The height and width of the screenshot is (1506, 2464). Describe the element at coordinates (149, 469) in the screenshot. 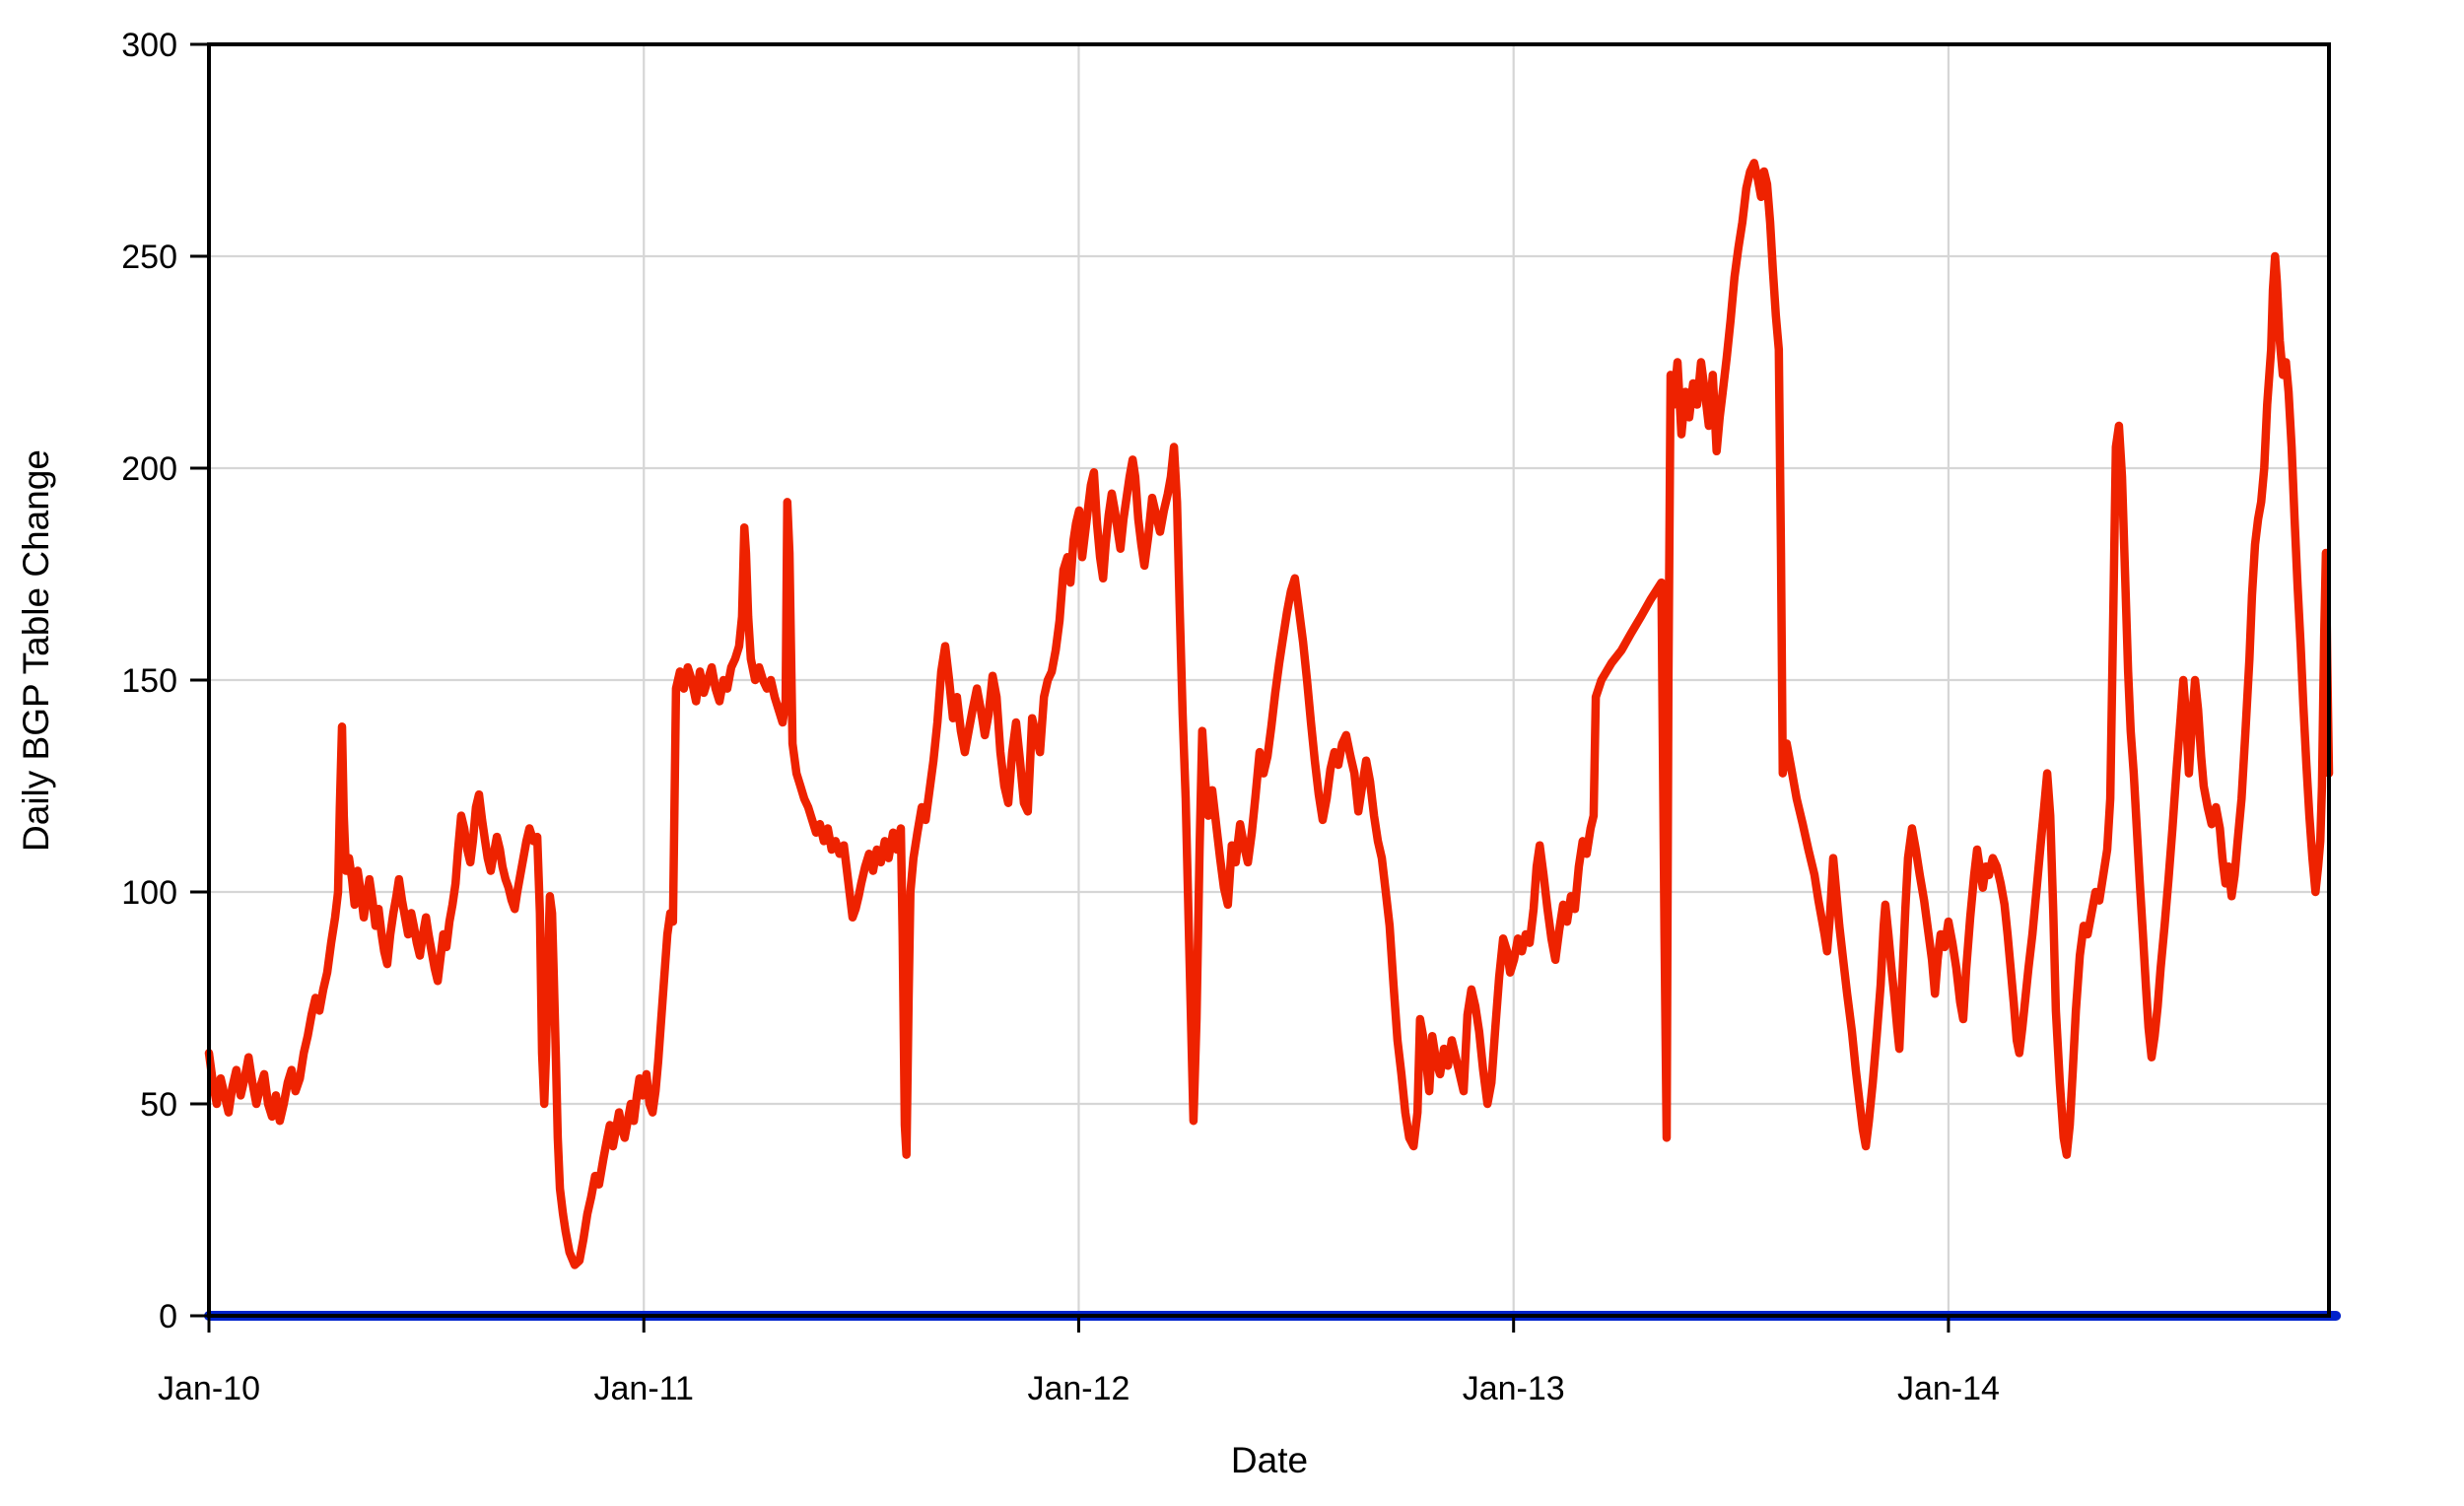

I see `y-tick-label: 200` at that location.